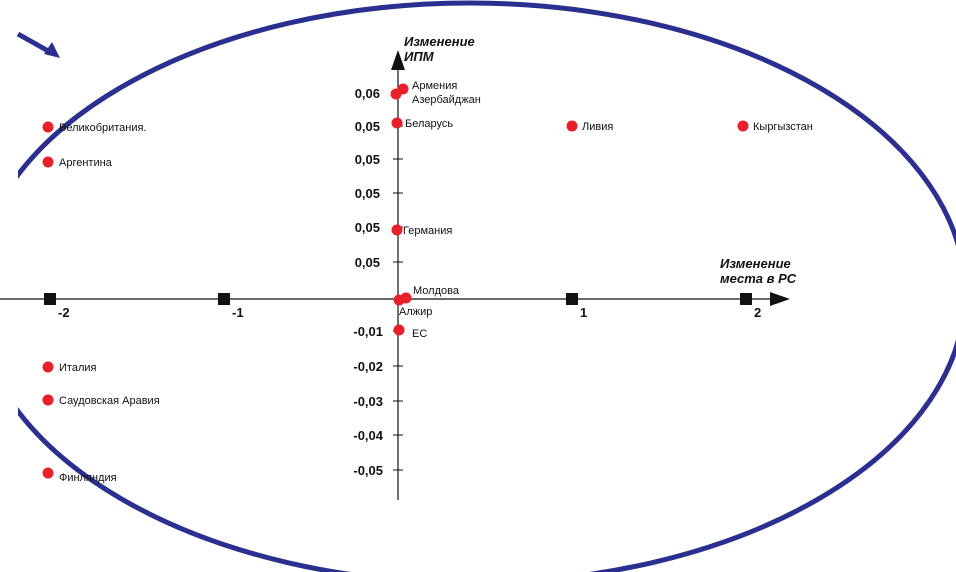 Image resolution: width=956 pixels, height=572 pixels. Describe the element at coordinates (368, 401) in the screenshot. I see `y-tick-label: -0,03` at that location.